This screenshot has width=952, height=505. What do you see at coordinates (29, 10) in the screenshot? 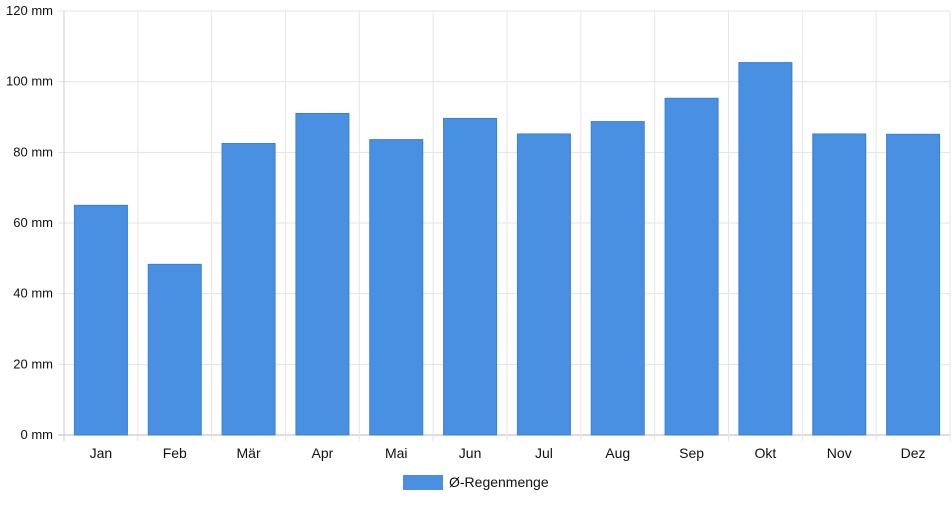
I see `y-tick-label: 120 mm` at bounding box center [29, 10].